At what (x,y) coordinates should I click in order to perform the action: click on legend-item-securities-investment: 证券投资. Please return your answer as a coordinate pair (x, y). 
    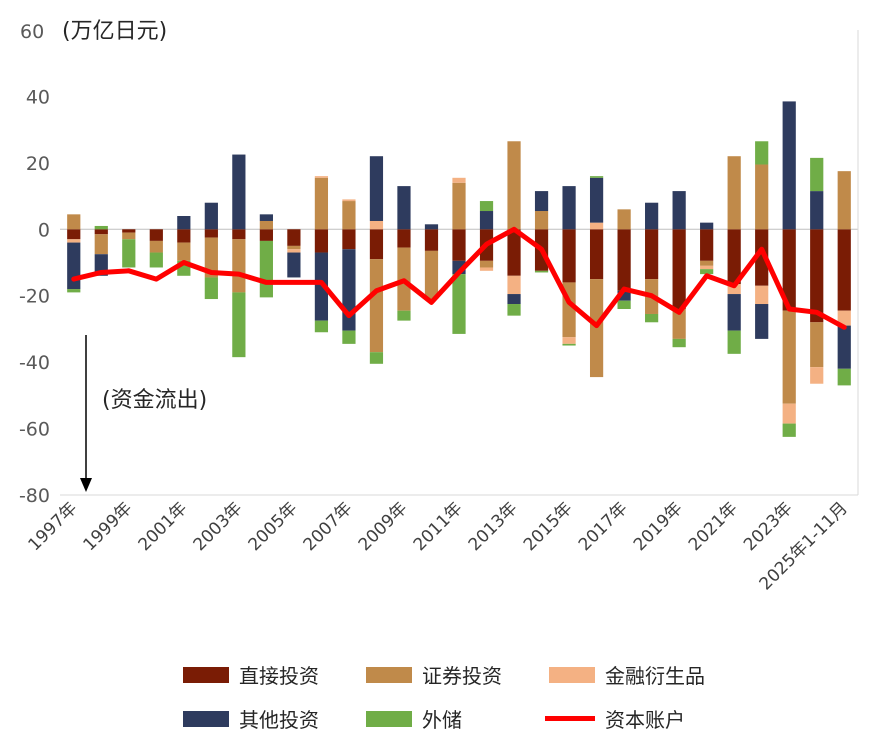
    Looking at the image, I should click on (434, 674).